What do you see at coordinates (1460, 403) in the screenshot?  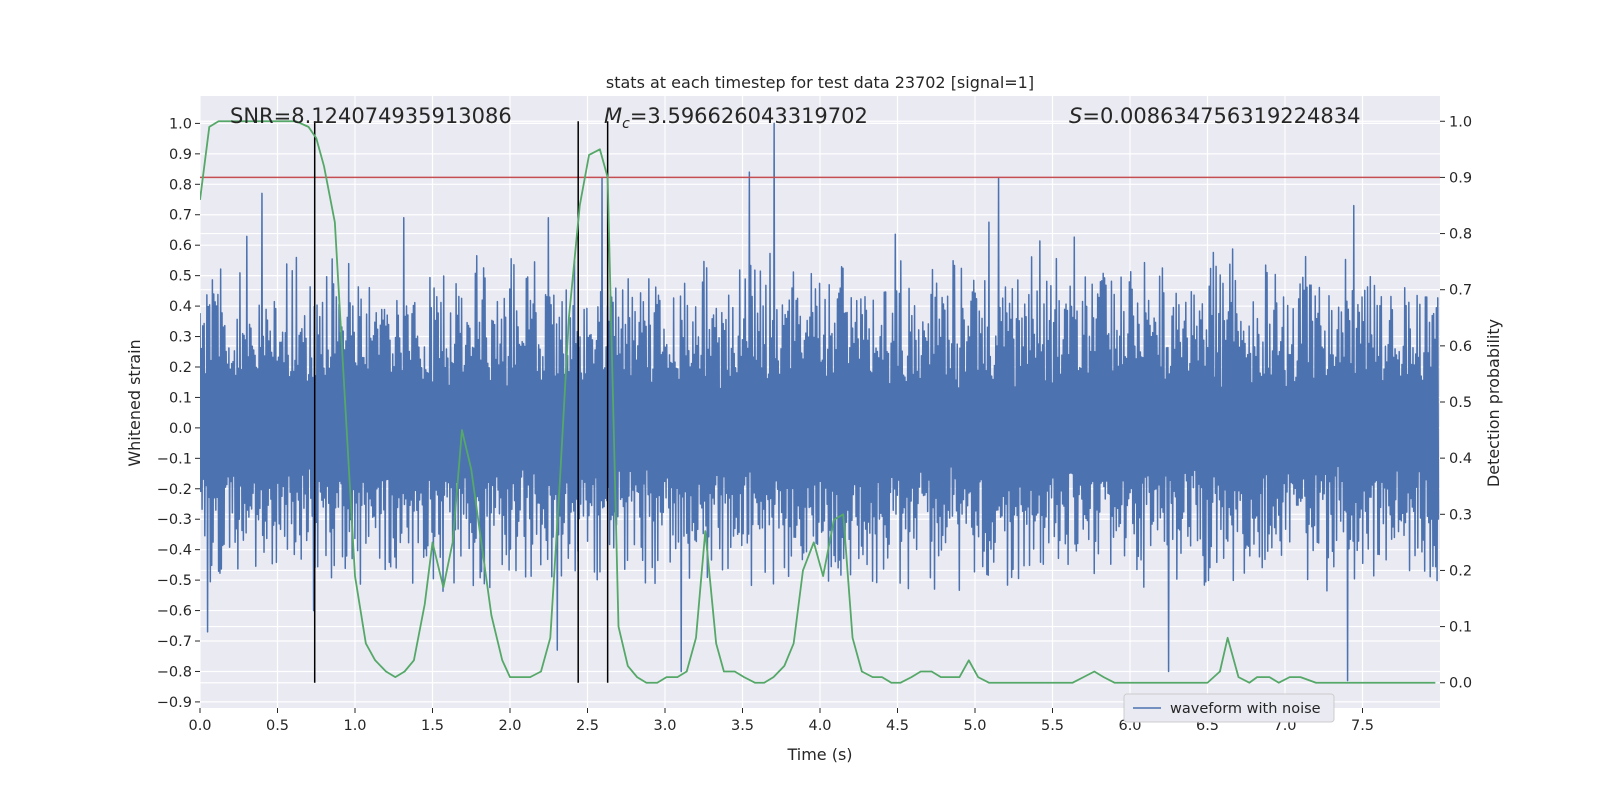 I see `y2-tick-label: 0.5` at bounding box center [1460, 403].